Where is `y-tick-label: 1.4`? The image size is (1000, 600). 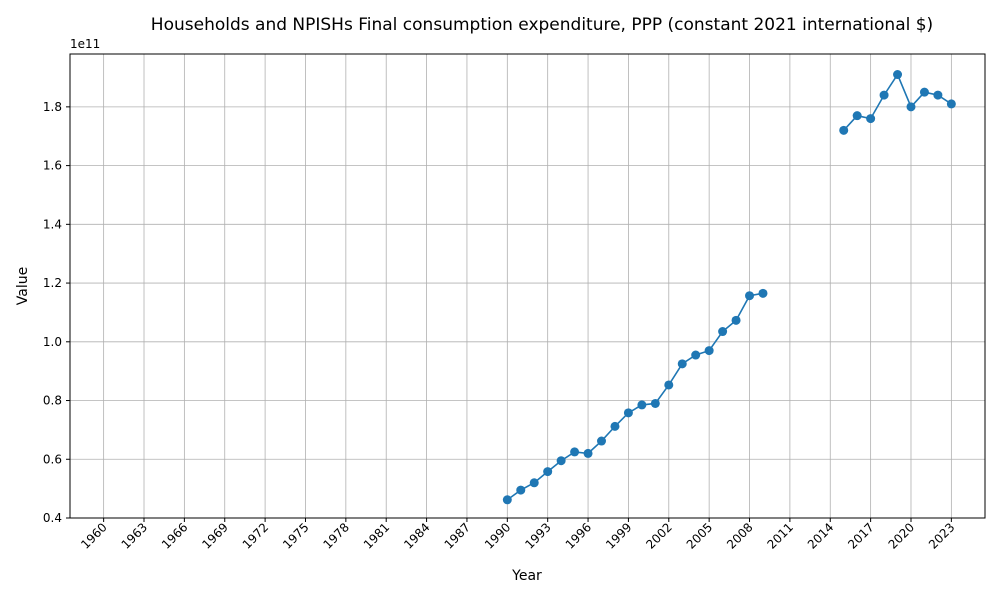 y-tick-label: 1.4 is located at coordinates (52, 224).